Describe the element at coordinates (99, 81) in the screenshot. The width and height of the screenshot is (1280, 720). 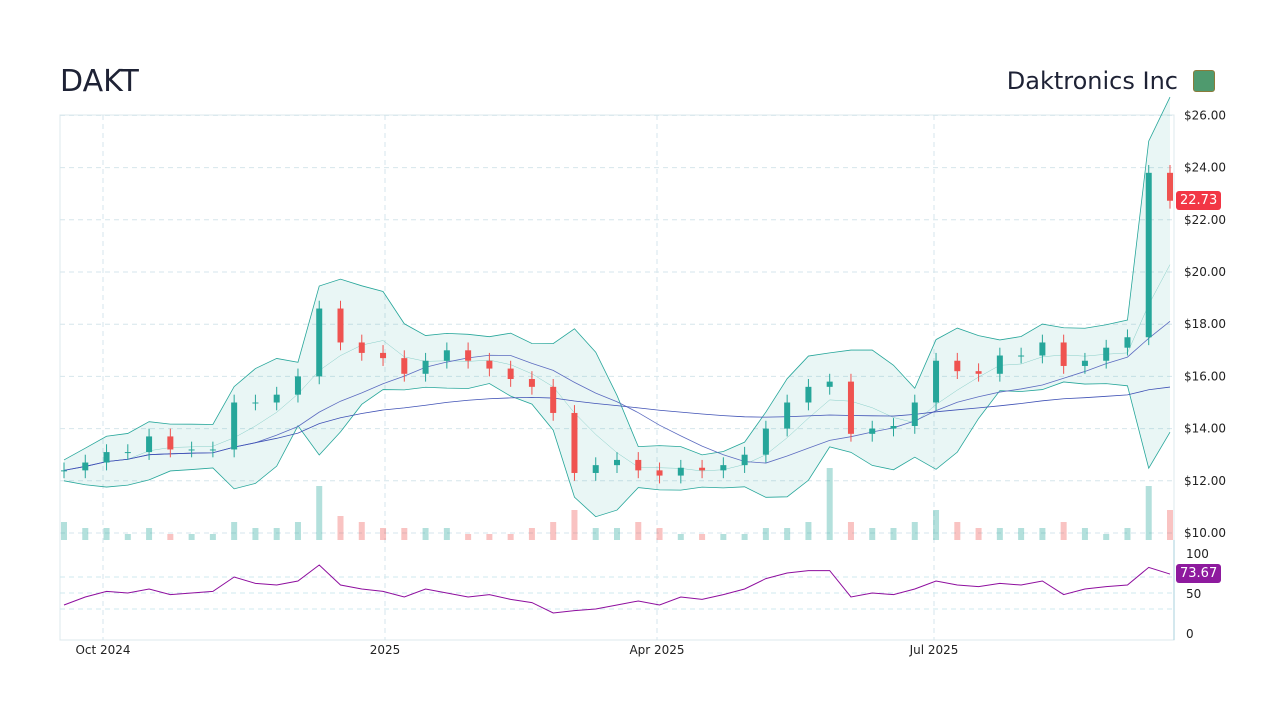
I see `ticker-symbol: DAKT` at that location.